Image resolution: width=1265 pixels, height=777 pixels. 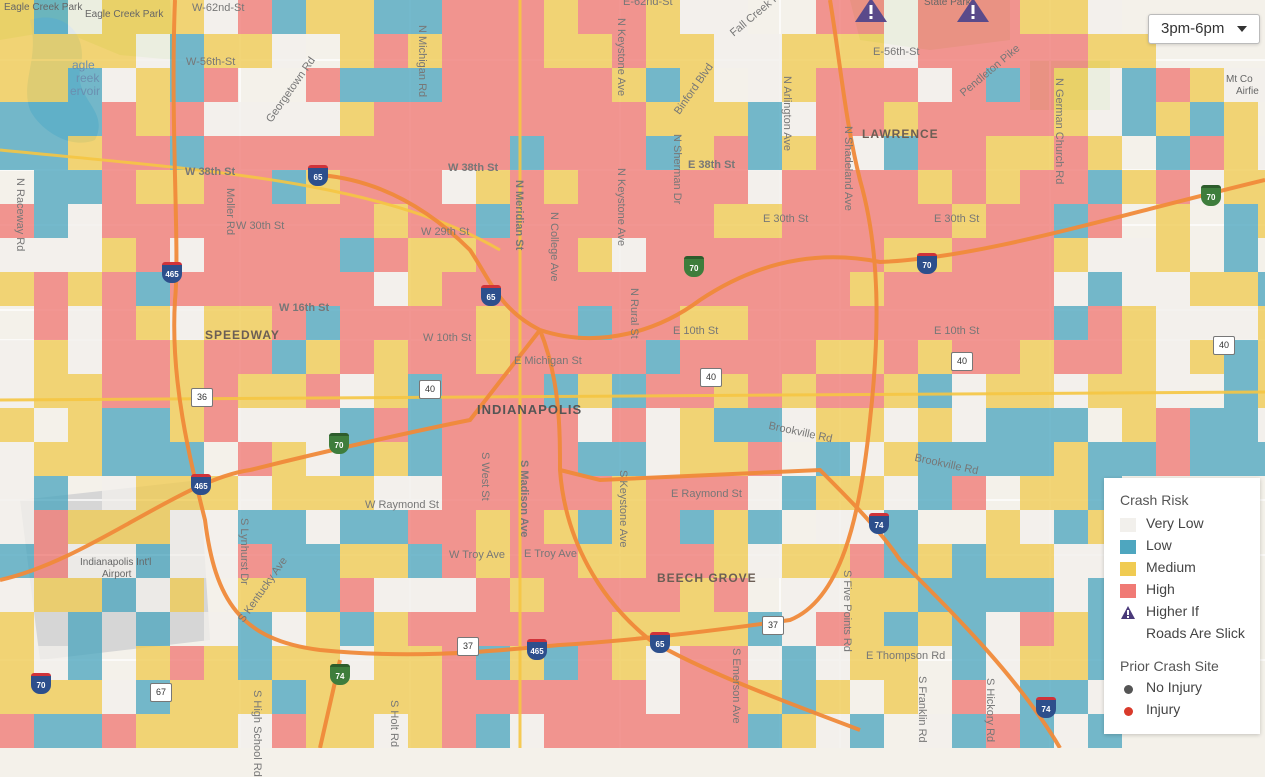 I want to click on road-label-s-hickory: S Hickory Rd, so click(x=990, y=710).